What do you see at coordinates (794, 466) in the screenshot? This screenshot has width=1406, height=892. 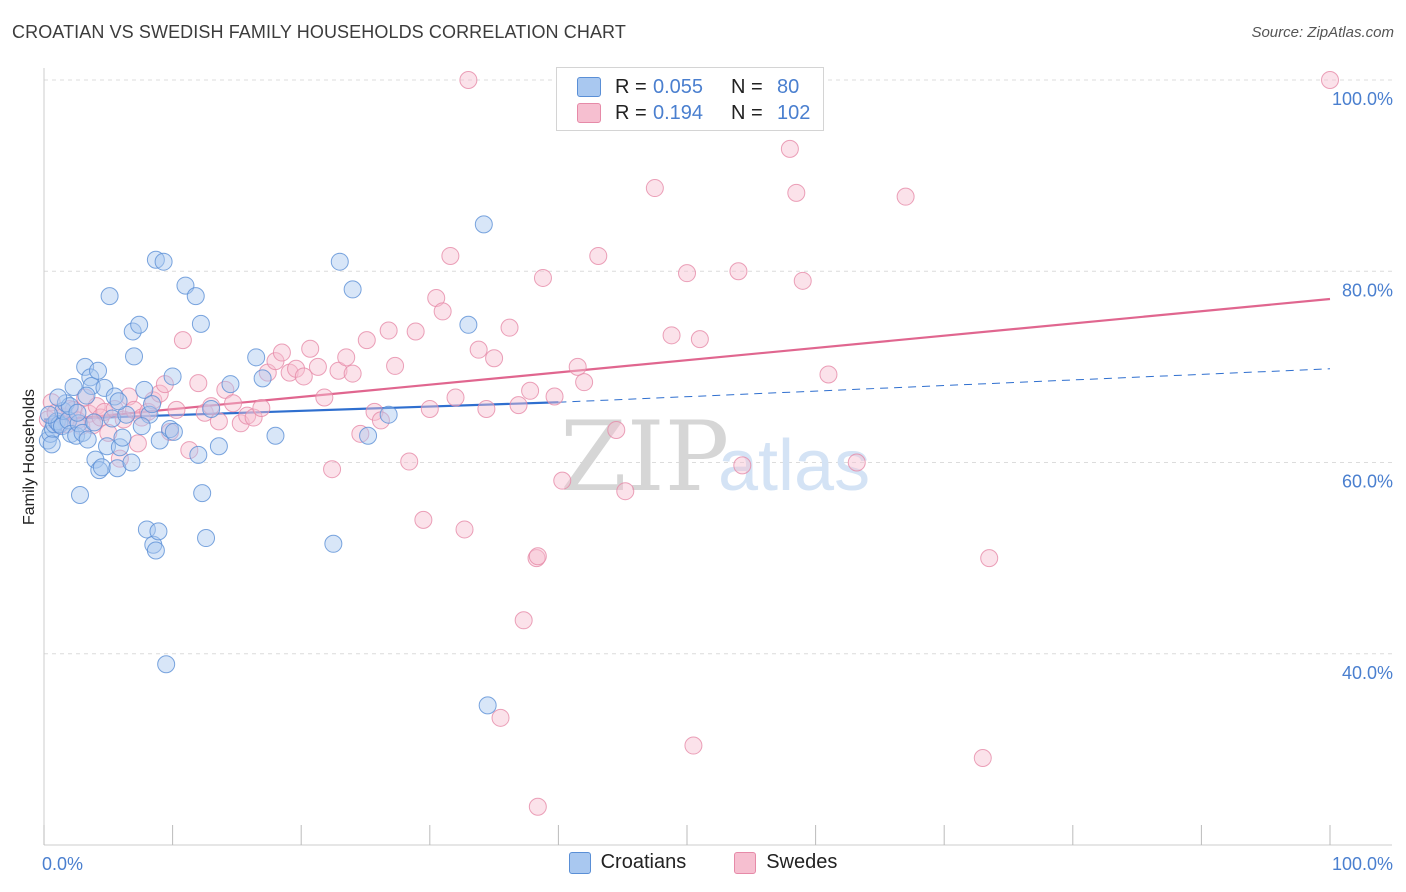 I see `watermark-atlas: atlas` at bounding box center [794, 466].